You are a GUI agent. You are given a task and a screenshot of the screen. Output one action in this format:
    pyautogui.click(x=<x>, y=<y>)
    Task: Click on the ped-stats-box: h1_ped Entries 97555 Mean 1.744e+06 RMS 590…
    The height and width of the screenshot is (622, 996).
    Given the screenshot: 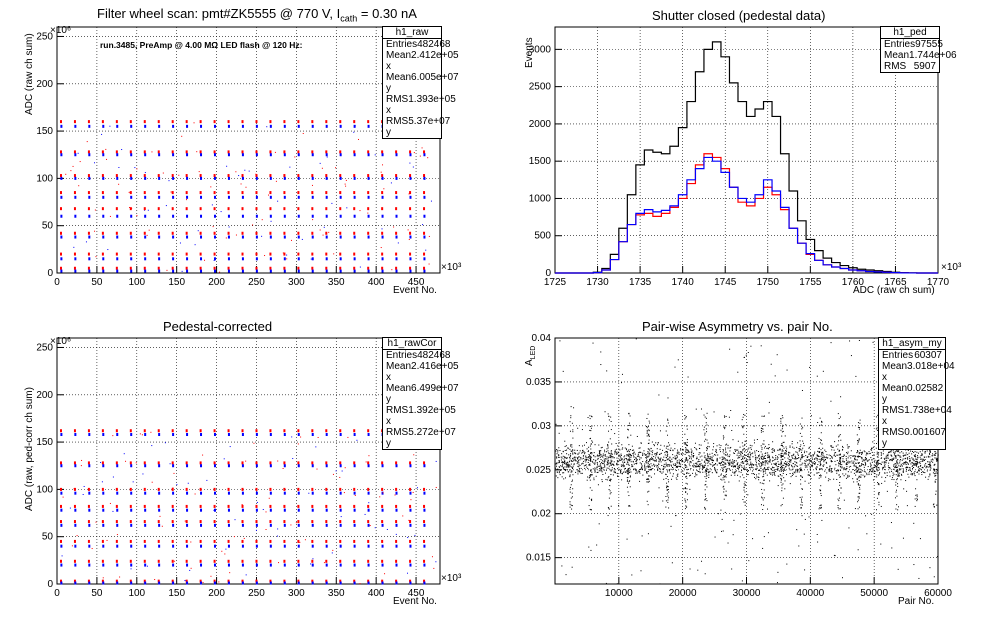 What is the action you would take?
    pyautogui.click(x=918, y=49)
    